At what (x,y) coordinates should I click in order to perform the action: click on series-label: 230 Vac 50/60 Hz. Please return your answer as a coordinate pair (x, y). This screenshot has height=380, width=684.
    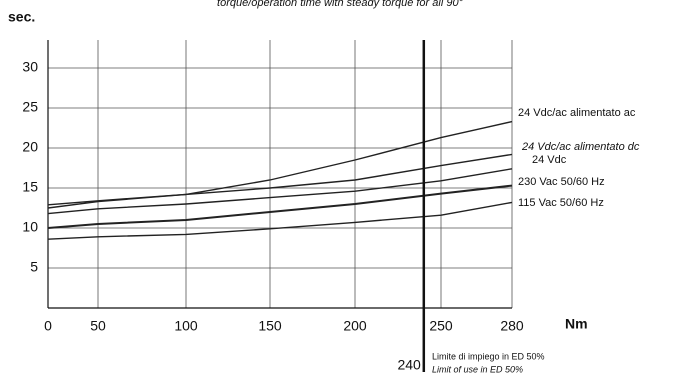
    Looking at the image, I should click on (561, 182).